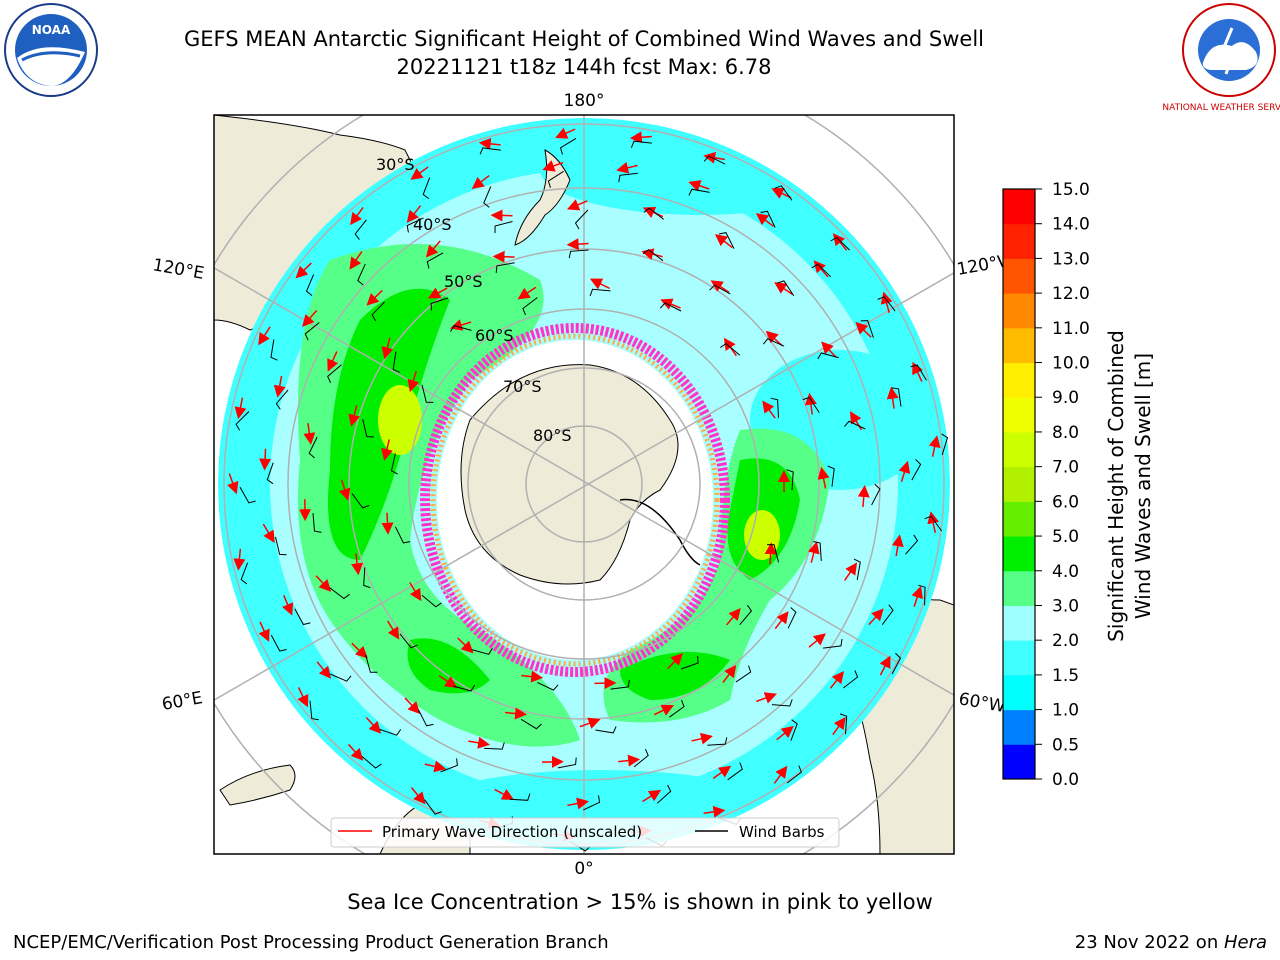 The width and height of the screenshot is (1280, 960). Describe the element at coordinates (1065, 606) in the screenshot. I see `colorbar-tick-label: 3.0` at that location.